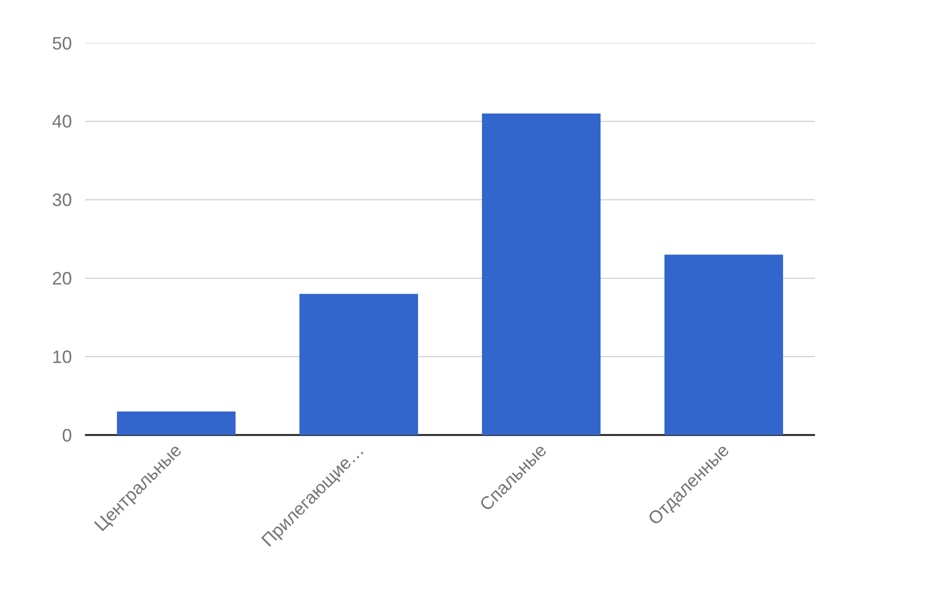 The width and height of the screenshot is (932, 616). Describe the element at coordinates (62, 122) in the screenshot. I see `y-tick-label: 40` at that location.